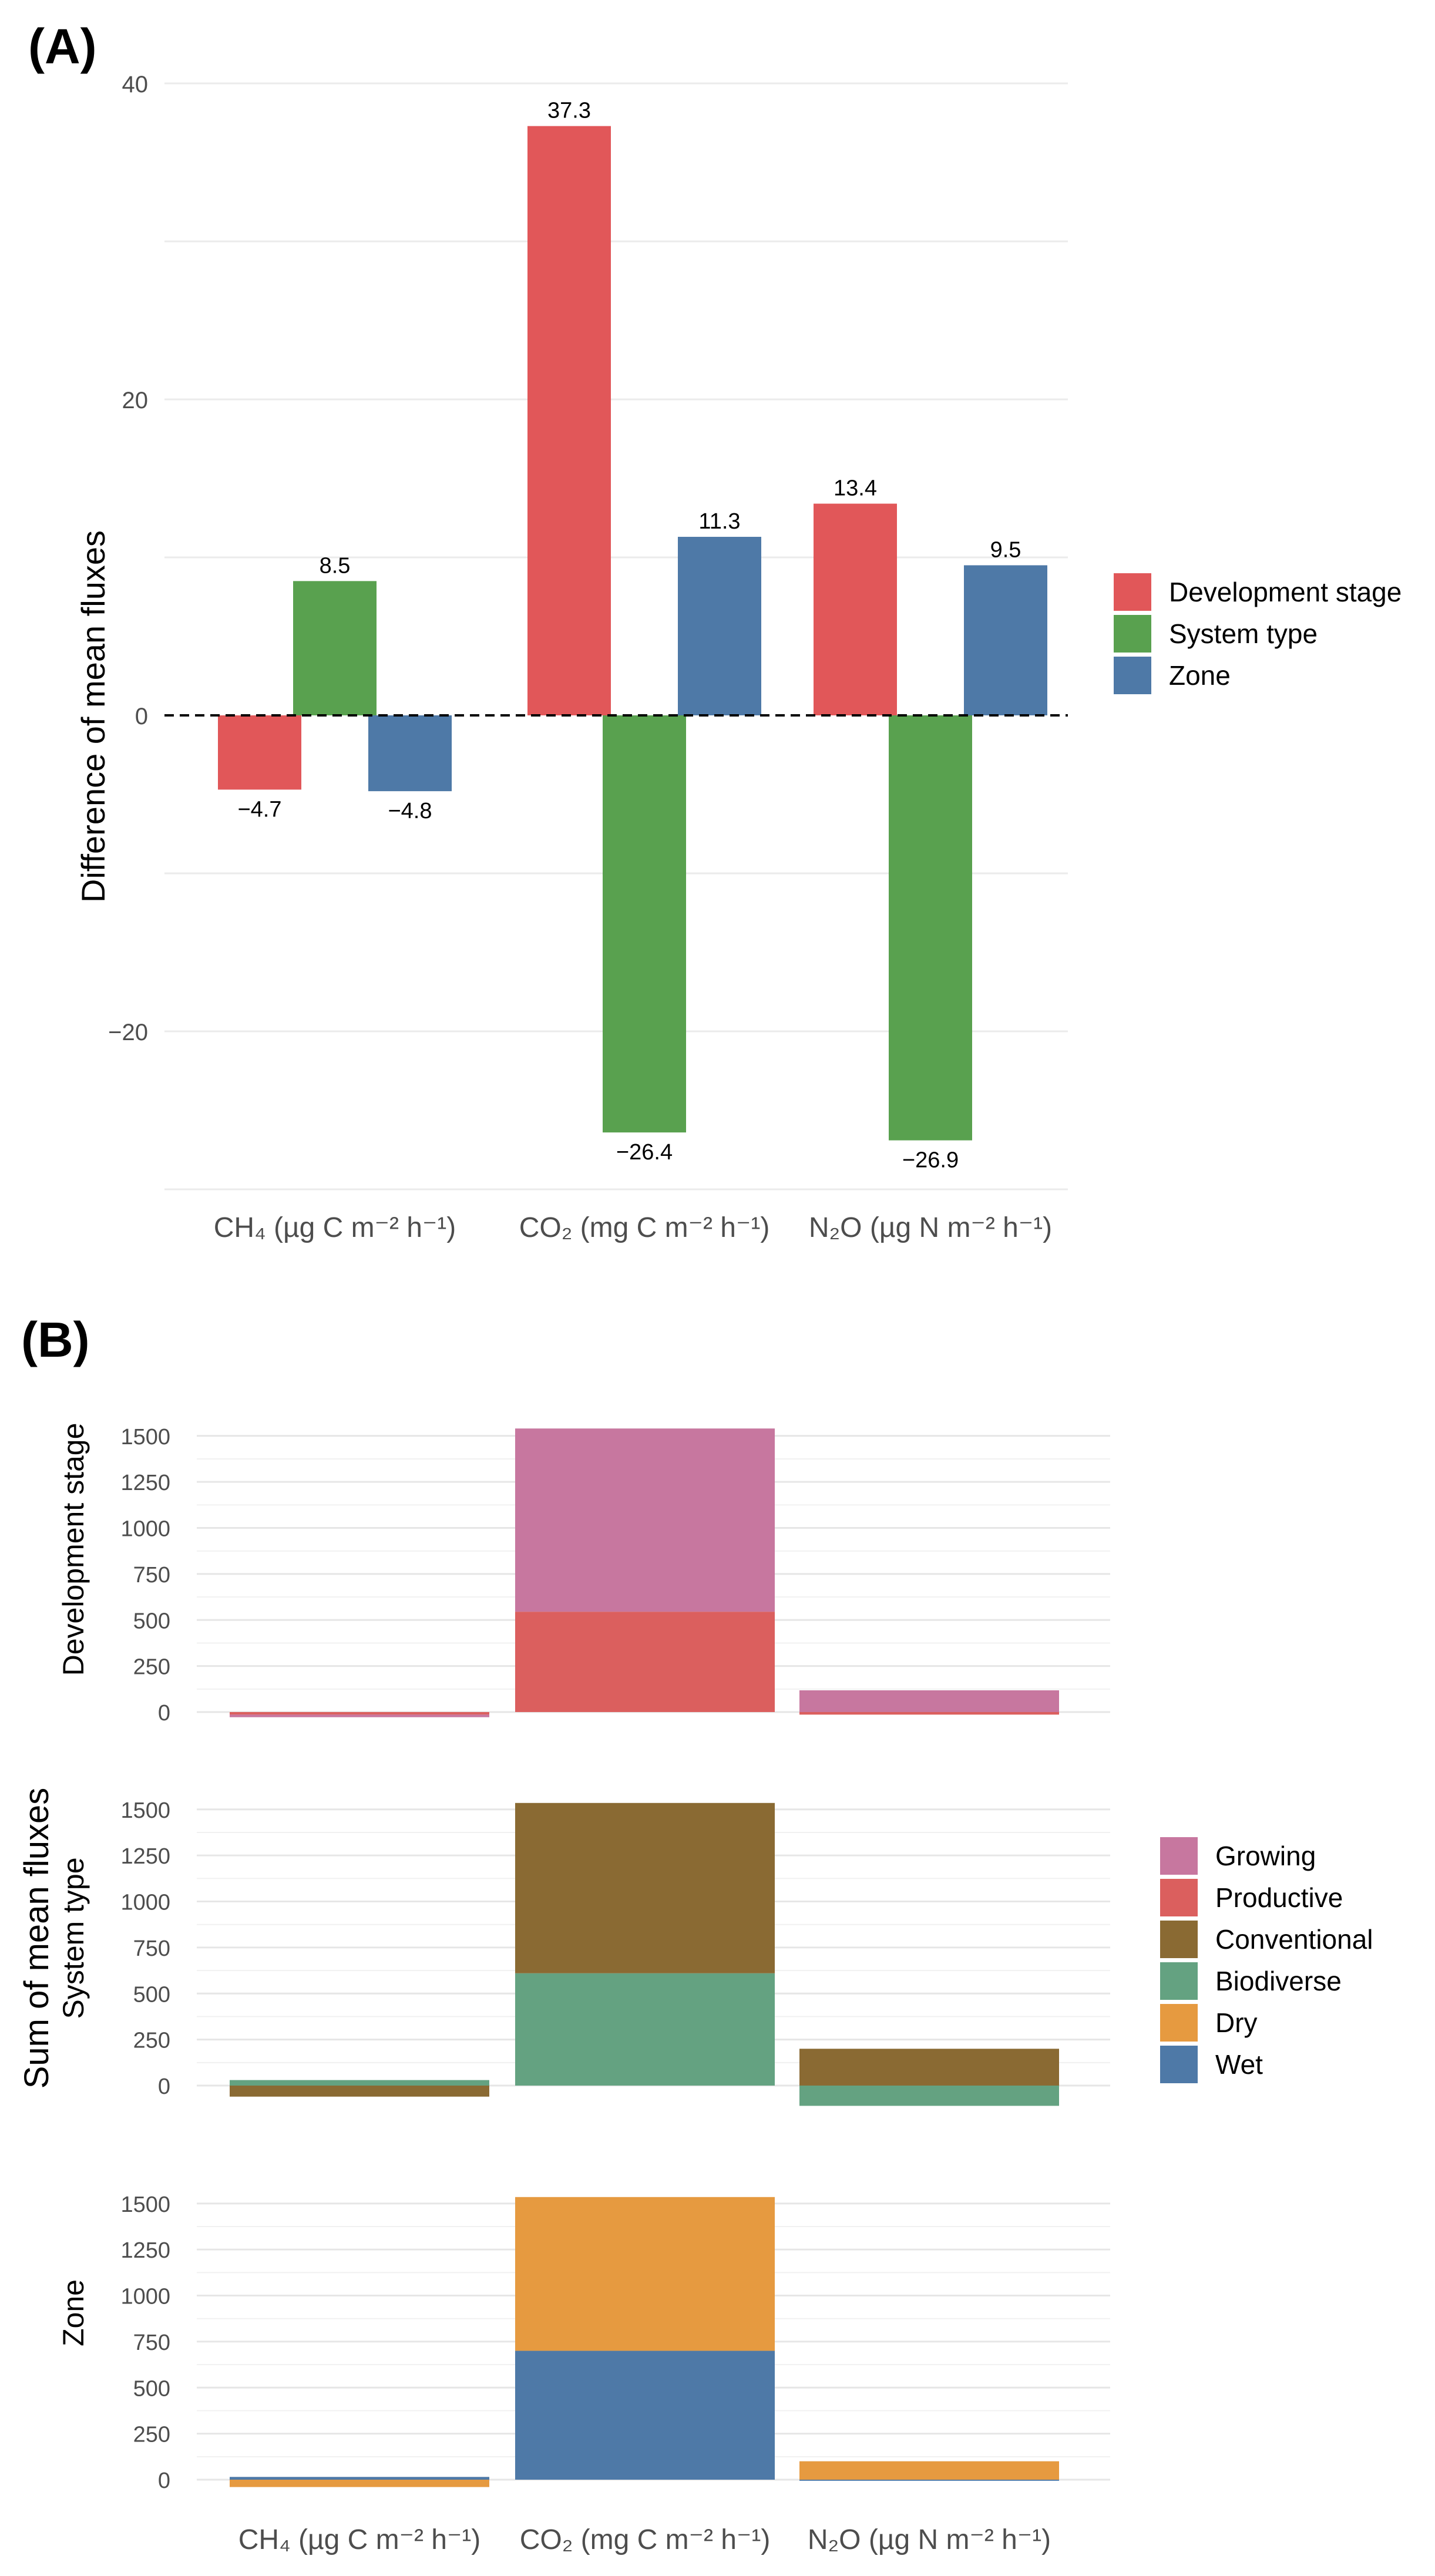 This screenshot has width=1435, height=2576. I want to click on bar-system-type-ch4, so click(335, 648).